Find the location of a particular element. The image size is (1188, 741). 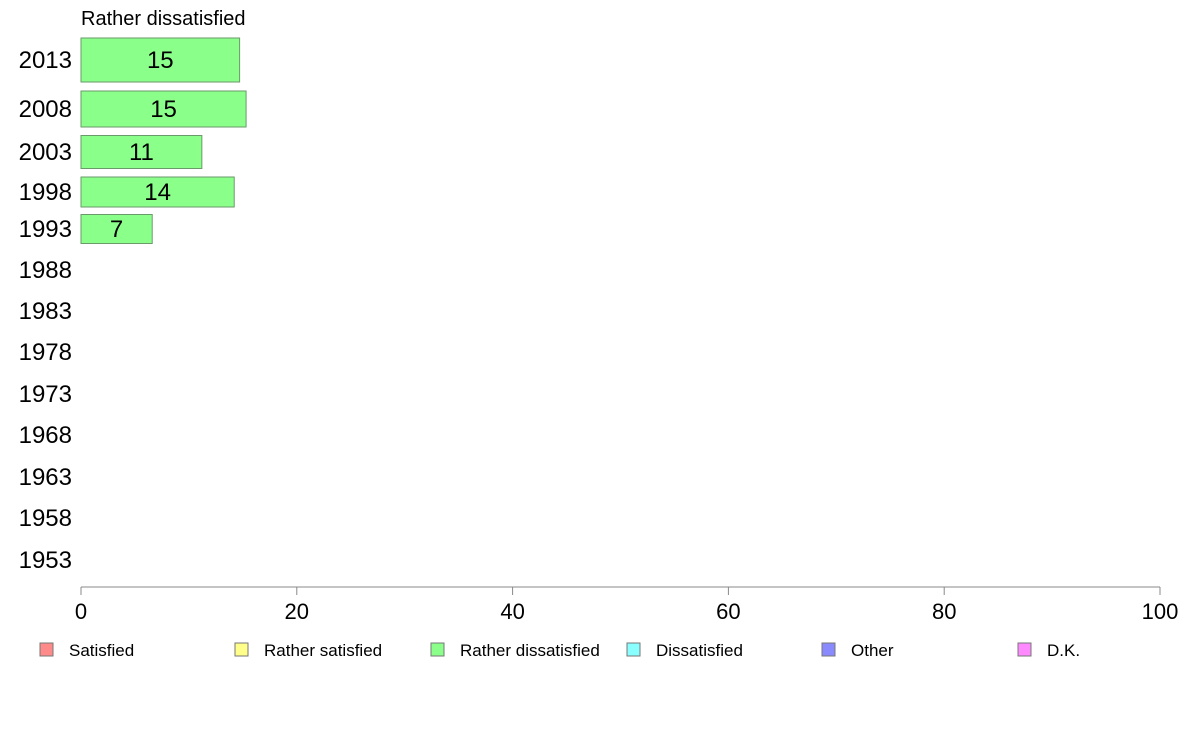

chart-title: Rather dissatisfied is located at coordinates (163, 19).